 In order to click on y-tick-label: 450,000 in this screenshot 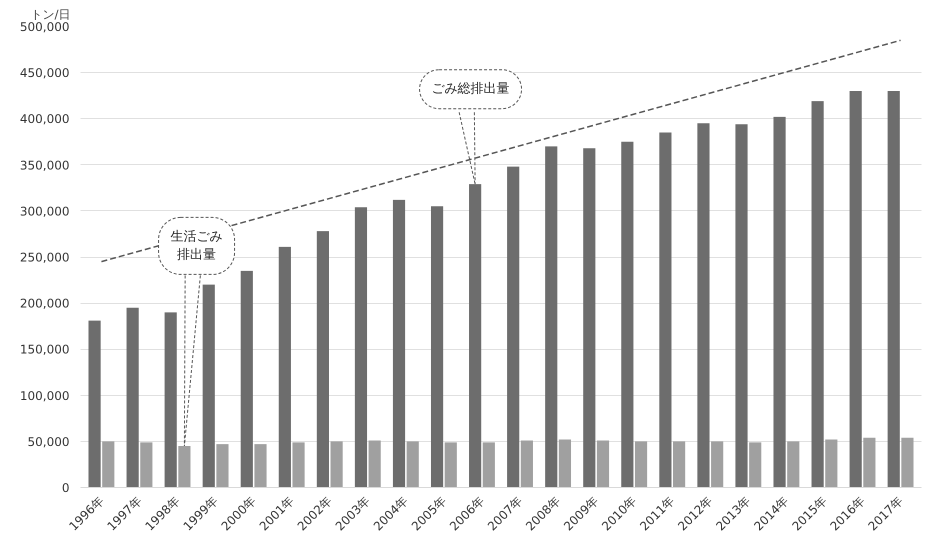, I will do `click(45, 73)`.